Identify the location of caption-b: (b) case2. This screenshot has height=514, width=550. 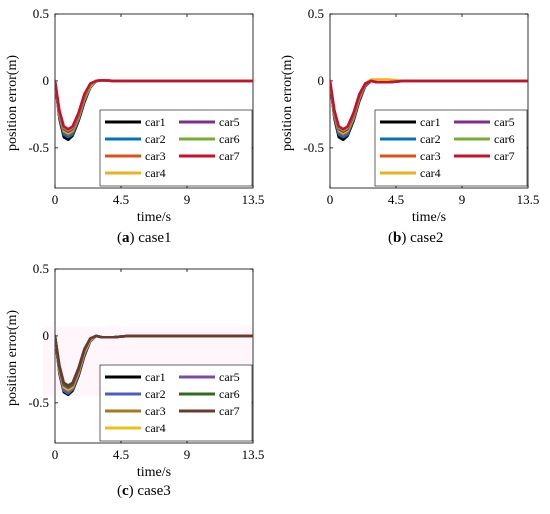
(416, 238).